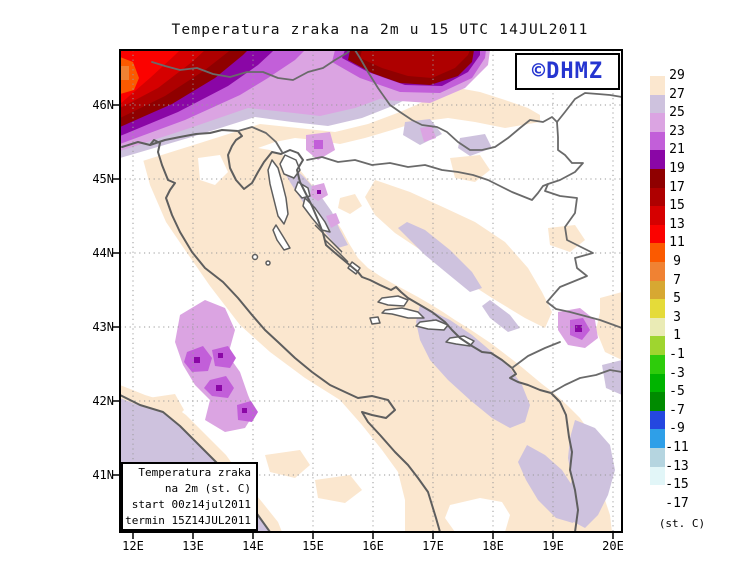 This screenshot has width=740, height=582. I want to click on colorbar-label: -1, so click(677, 354).